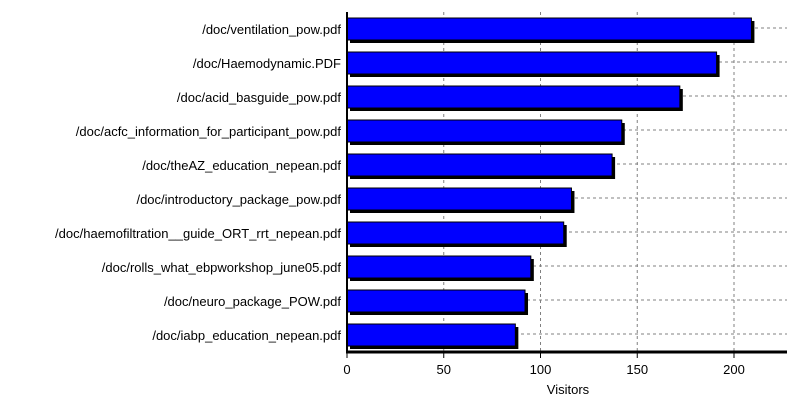  I want to click on category-label: /doc/rolls_what_ebpworkshop_june05.pdf, so click(222, 267).